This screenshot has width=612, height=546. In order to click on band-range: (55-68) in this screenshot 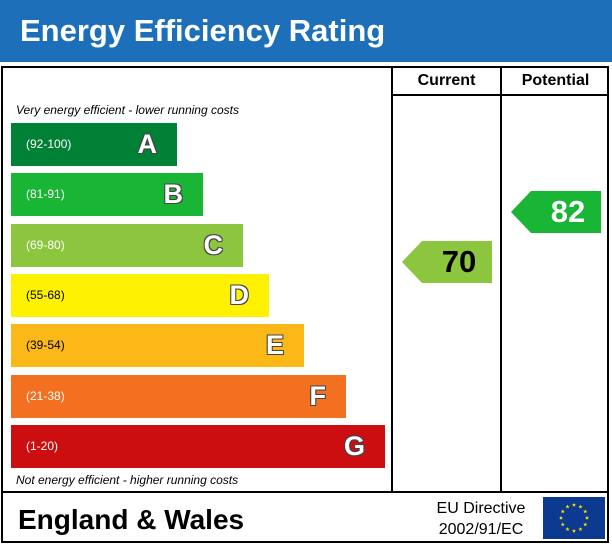, I will do `click(45, 295)`.